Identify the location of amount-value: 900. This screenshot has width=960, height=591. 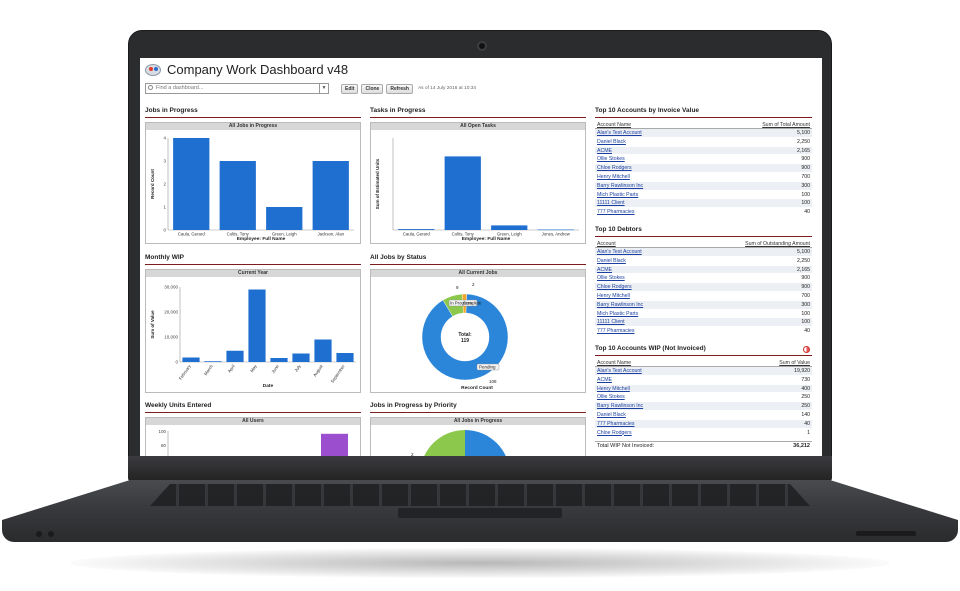
(805, 287).